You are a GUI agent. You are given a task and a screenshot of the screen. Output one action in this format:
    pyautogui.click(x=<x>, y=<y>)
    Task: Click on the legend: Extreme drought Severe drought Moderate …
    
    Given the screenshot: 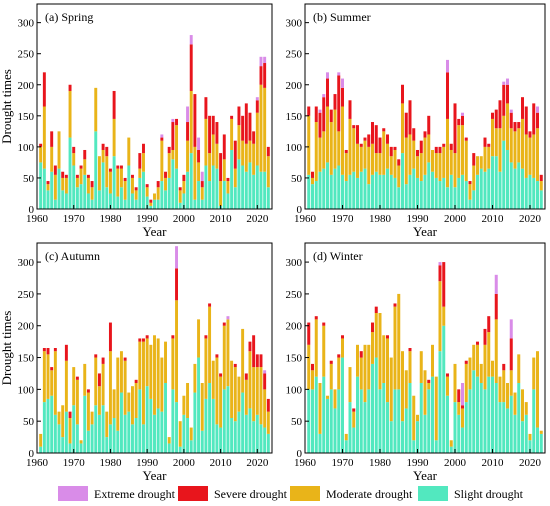 What is the action you would take?
    pyautogui.click(x=291, y=493)
    